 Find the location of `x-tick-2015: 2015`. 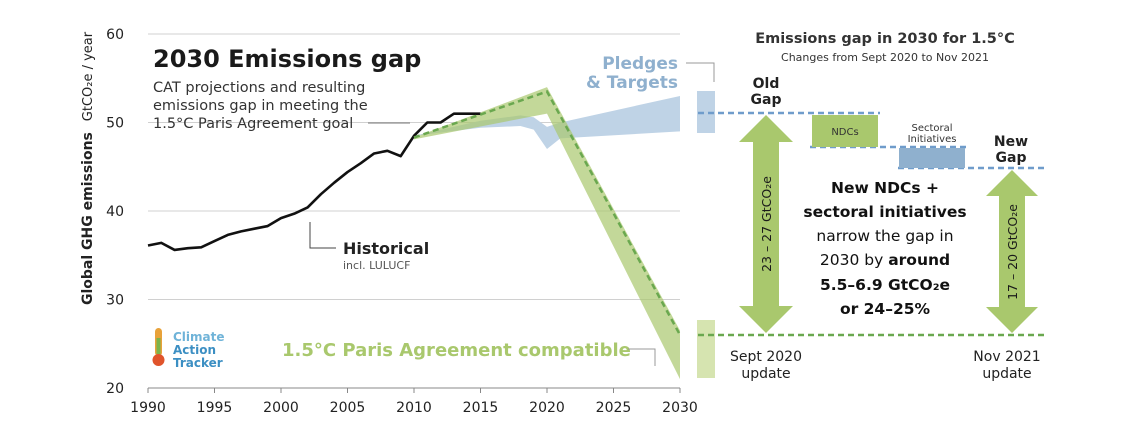

x-tick-2015: 2015 is located at coordinates (481, 408).